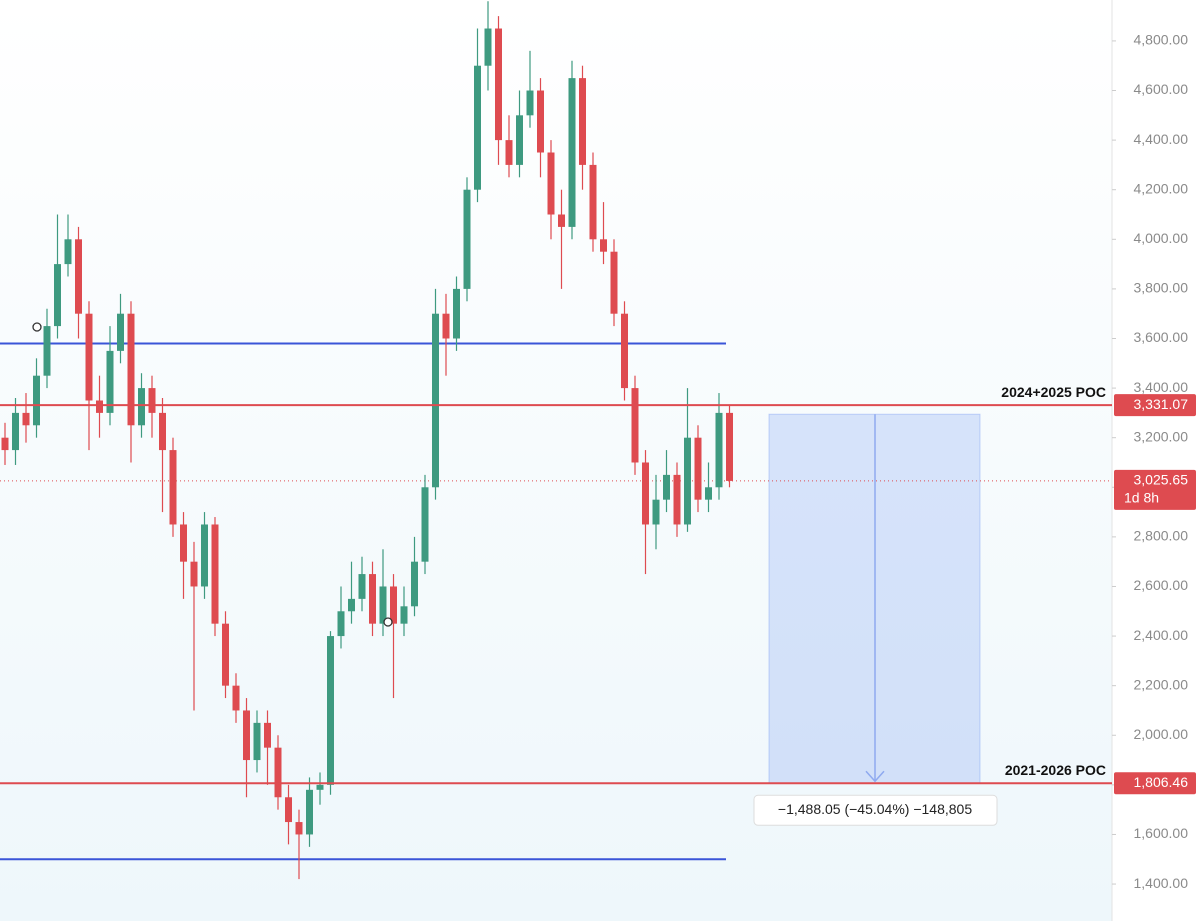 This screenshot has width=1200, height=921. What do you see at coordinates (1161, 404) in the screenshot?
I see `price-tag-label: 3,331.07` at bounding box center [1161, 404].